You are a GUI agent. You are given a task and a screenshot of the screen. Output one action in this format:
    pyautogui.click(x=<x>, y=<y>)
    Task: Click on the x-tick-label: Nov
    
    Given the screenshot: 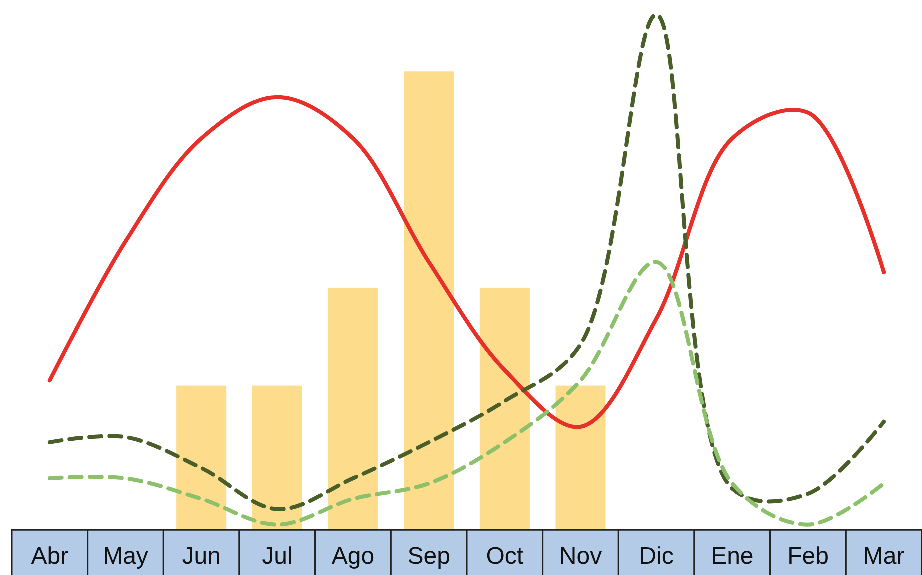 What is the action you would take?
    pyautogui.click(x=580, y=556)
    